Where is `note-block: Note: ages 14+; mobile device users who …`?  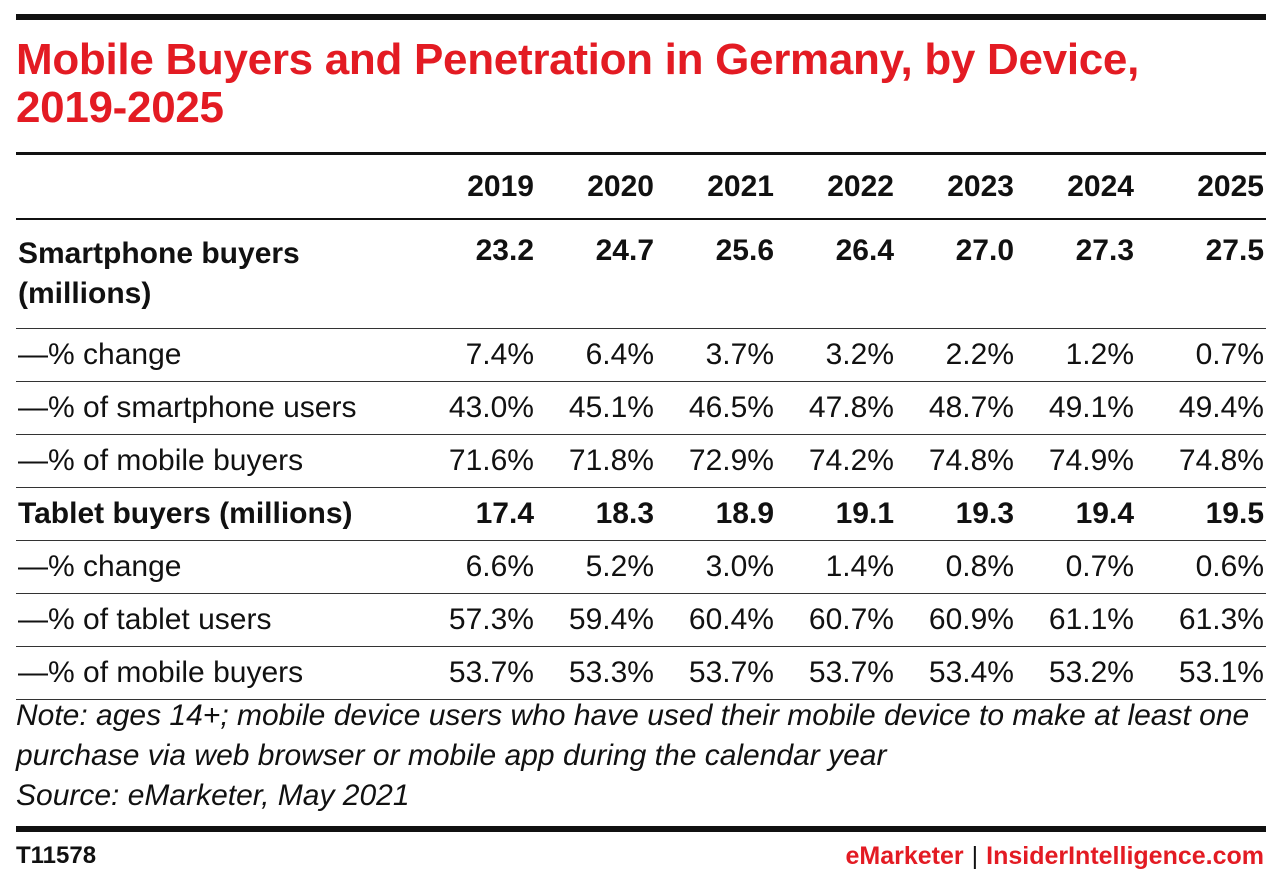 note-block: Note: ages 14+; mobile device users who … is located at coordinates (641, 756).